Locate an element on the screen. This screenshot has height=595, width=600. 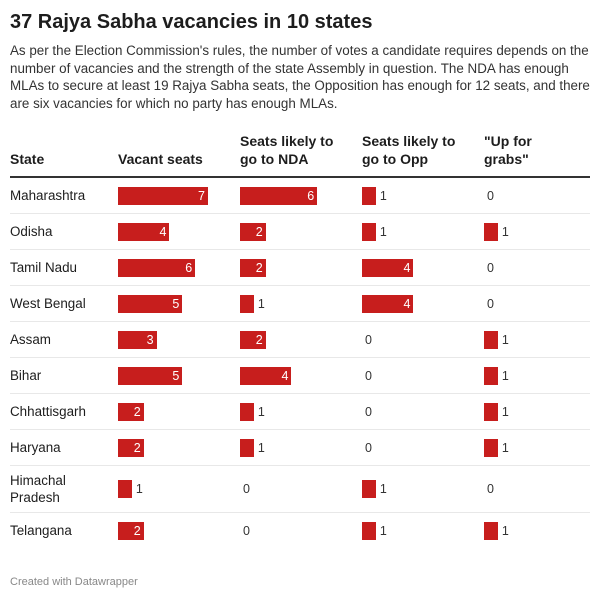
cell-vacant: 4 is located at coordinates (179, 231).